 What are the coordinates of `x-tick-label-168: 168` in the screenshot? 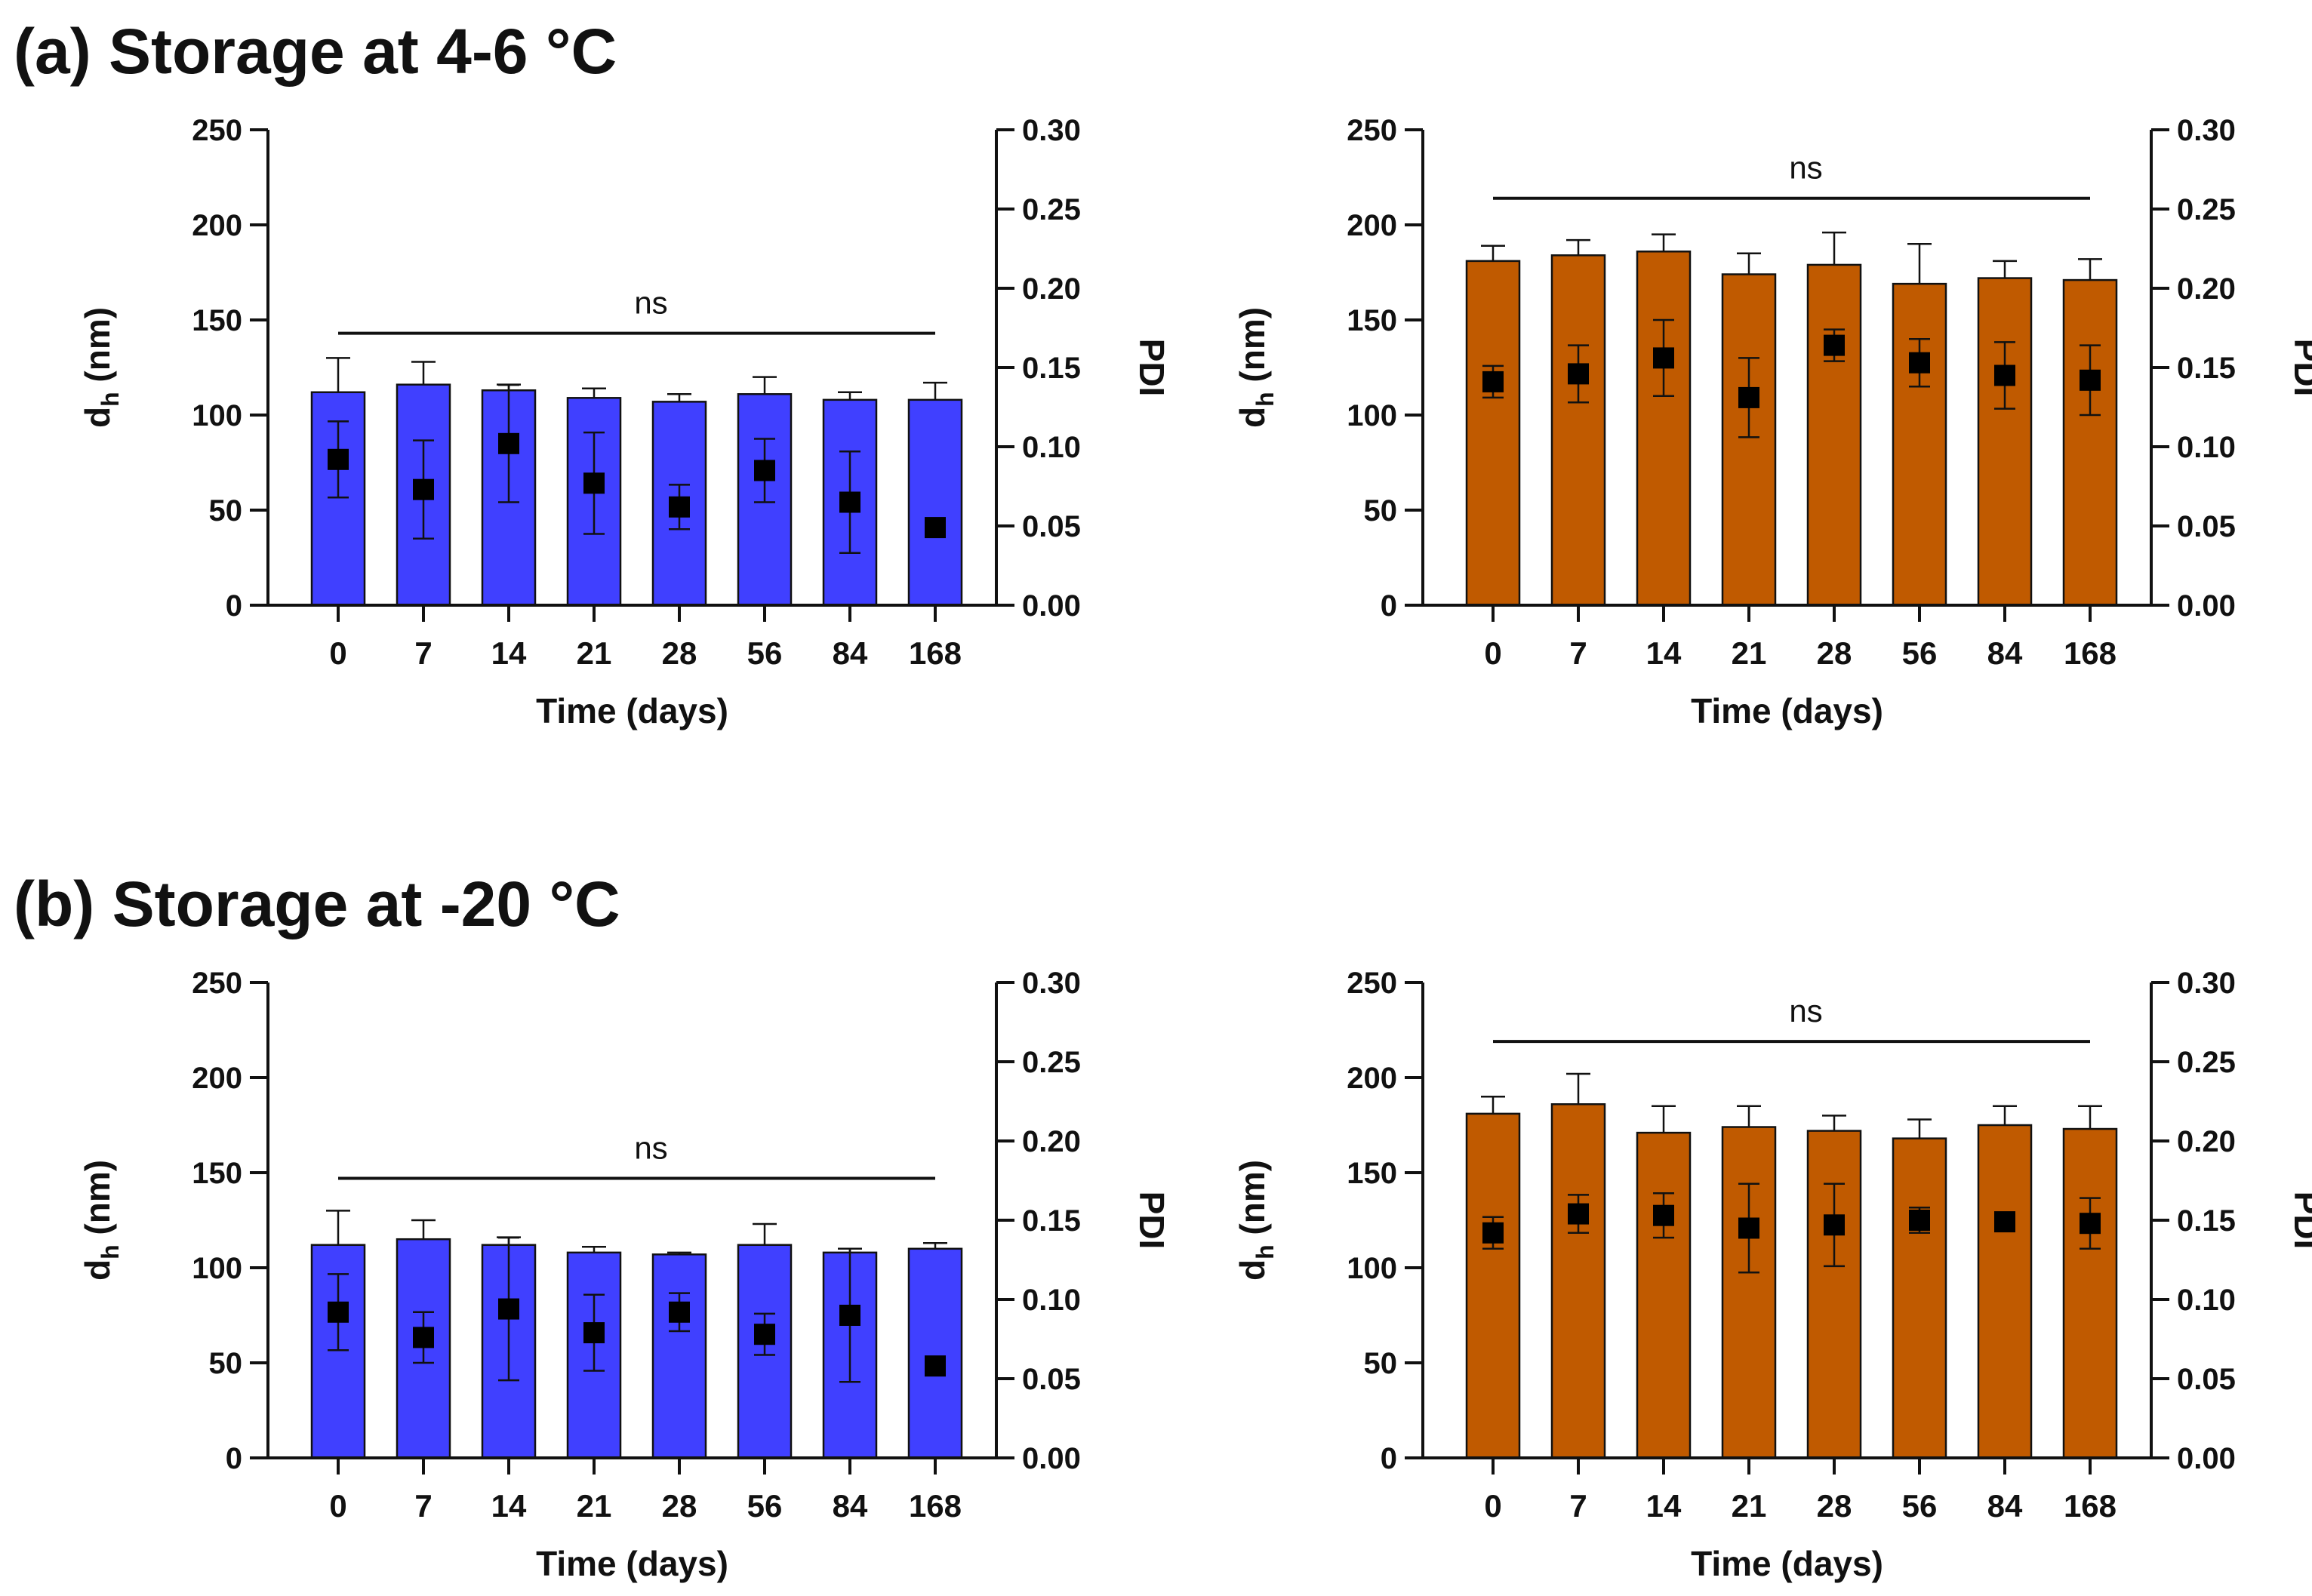 It's located at (935, 653).